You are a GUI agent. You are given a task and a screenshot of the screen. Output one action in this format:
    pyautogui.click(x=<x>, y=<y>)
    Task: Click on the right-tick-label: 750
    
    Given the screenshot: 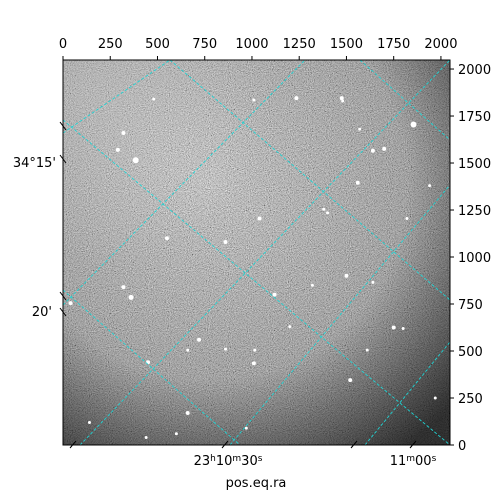 What is the action you would take?
    pyautogui.click(x=470, y=305)
    